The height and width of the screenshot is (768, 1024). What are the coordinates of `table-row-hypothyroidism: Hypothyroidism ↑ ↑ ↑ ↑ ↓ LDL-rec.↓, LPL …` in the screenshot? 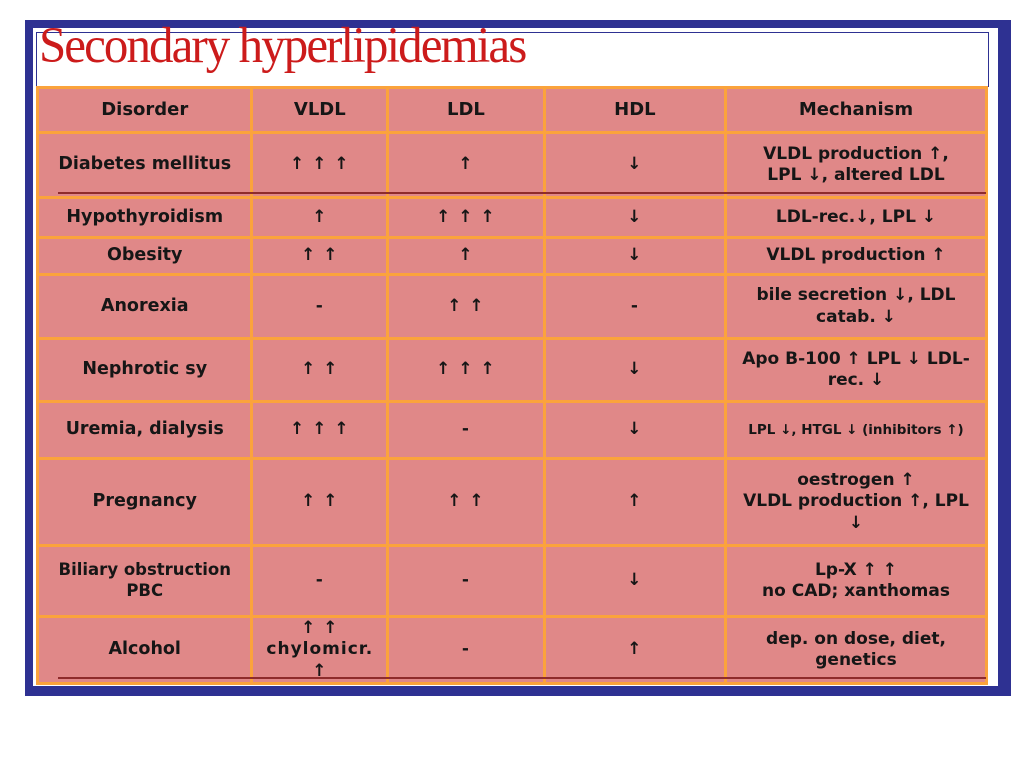 It's located at (511, 217).